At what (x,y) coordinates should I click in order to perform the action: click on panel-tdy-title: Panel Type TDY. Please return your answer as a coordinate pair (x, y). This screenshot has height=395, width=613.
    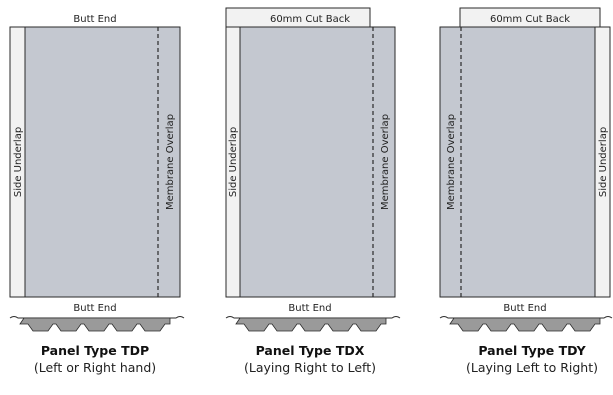
    Looking at the image, I should click on (532, 350).